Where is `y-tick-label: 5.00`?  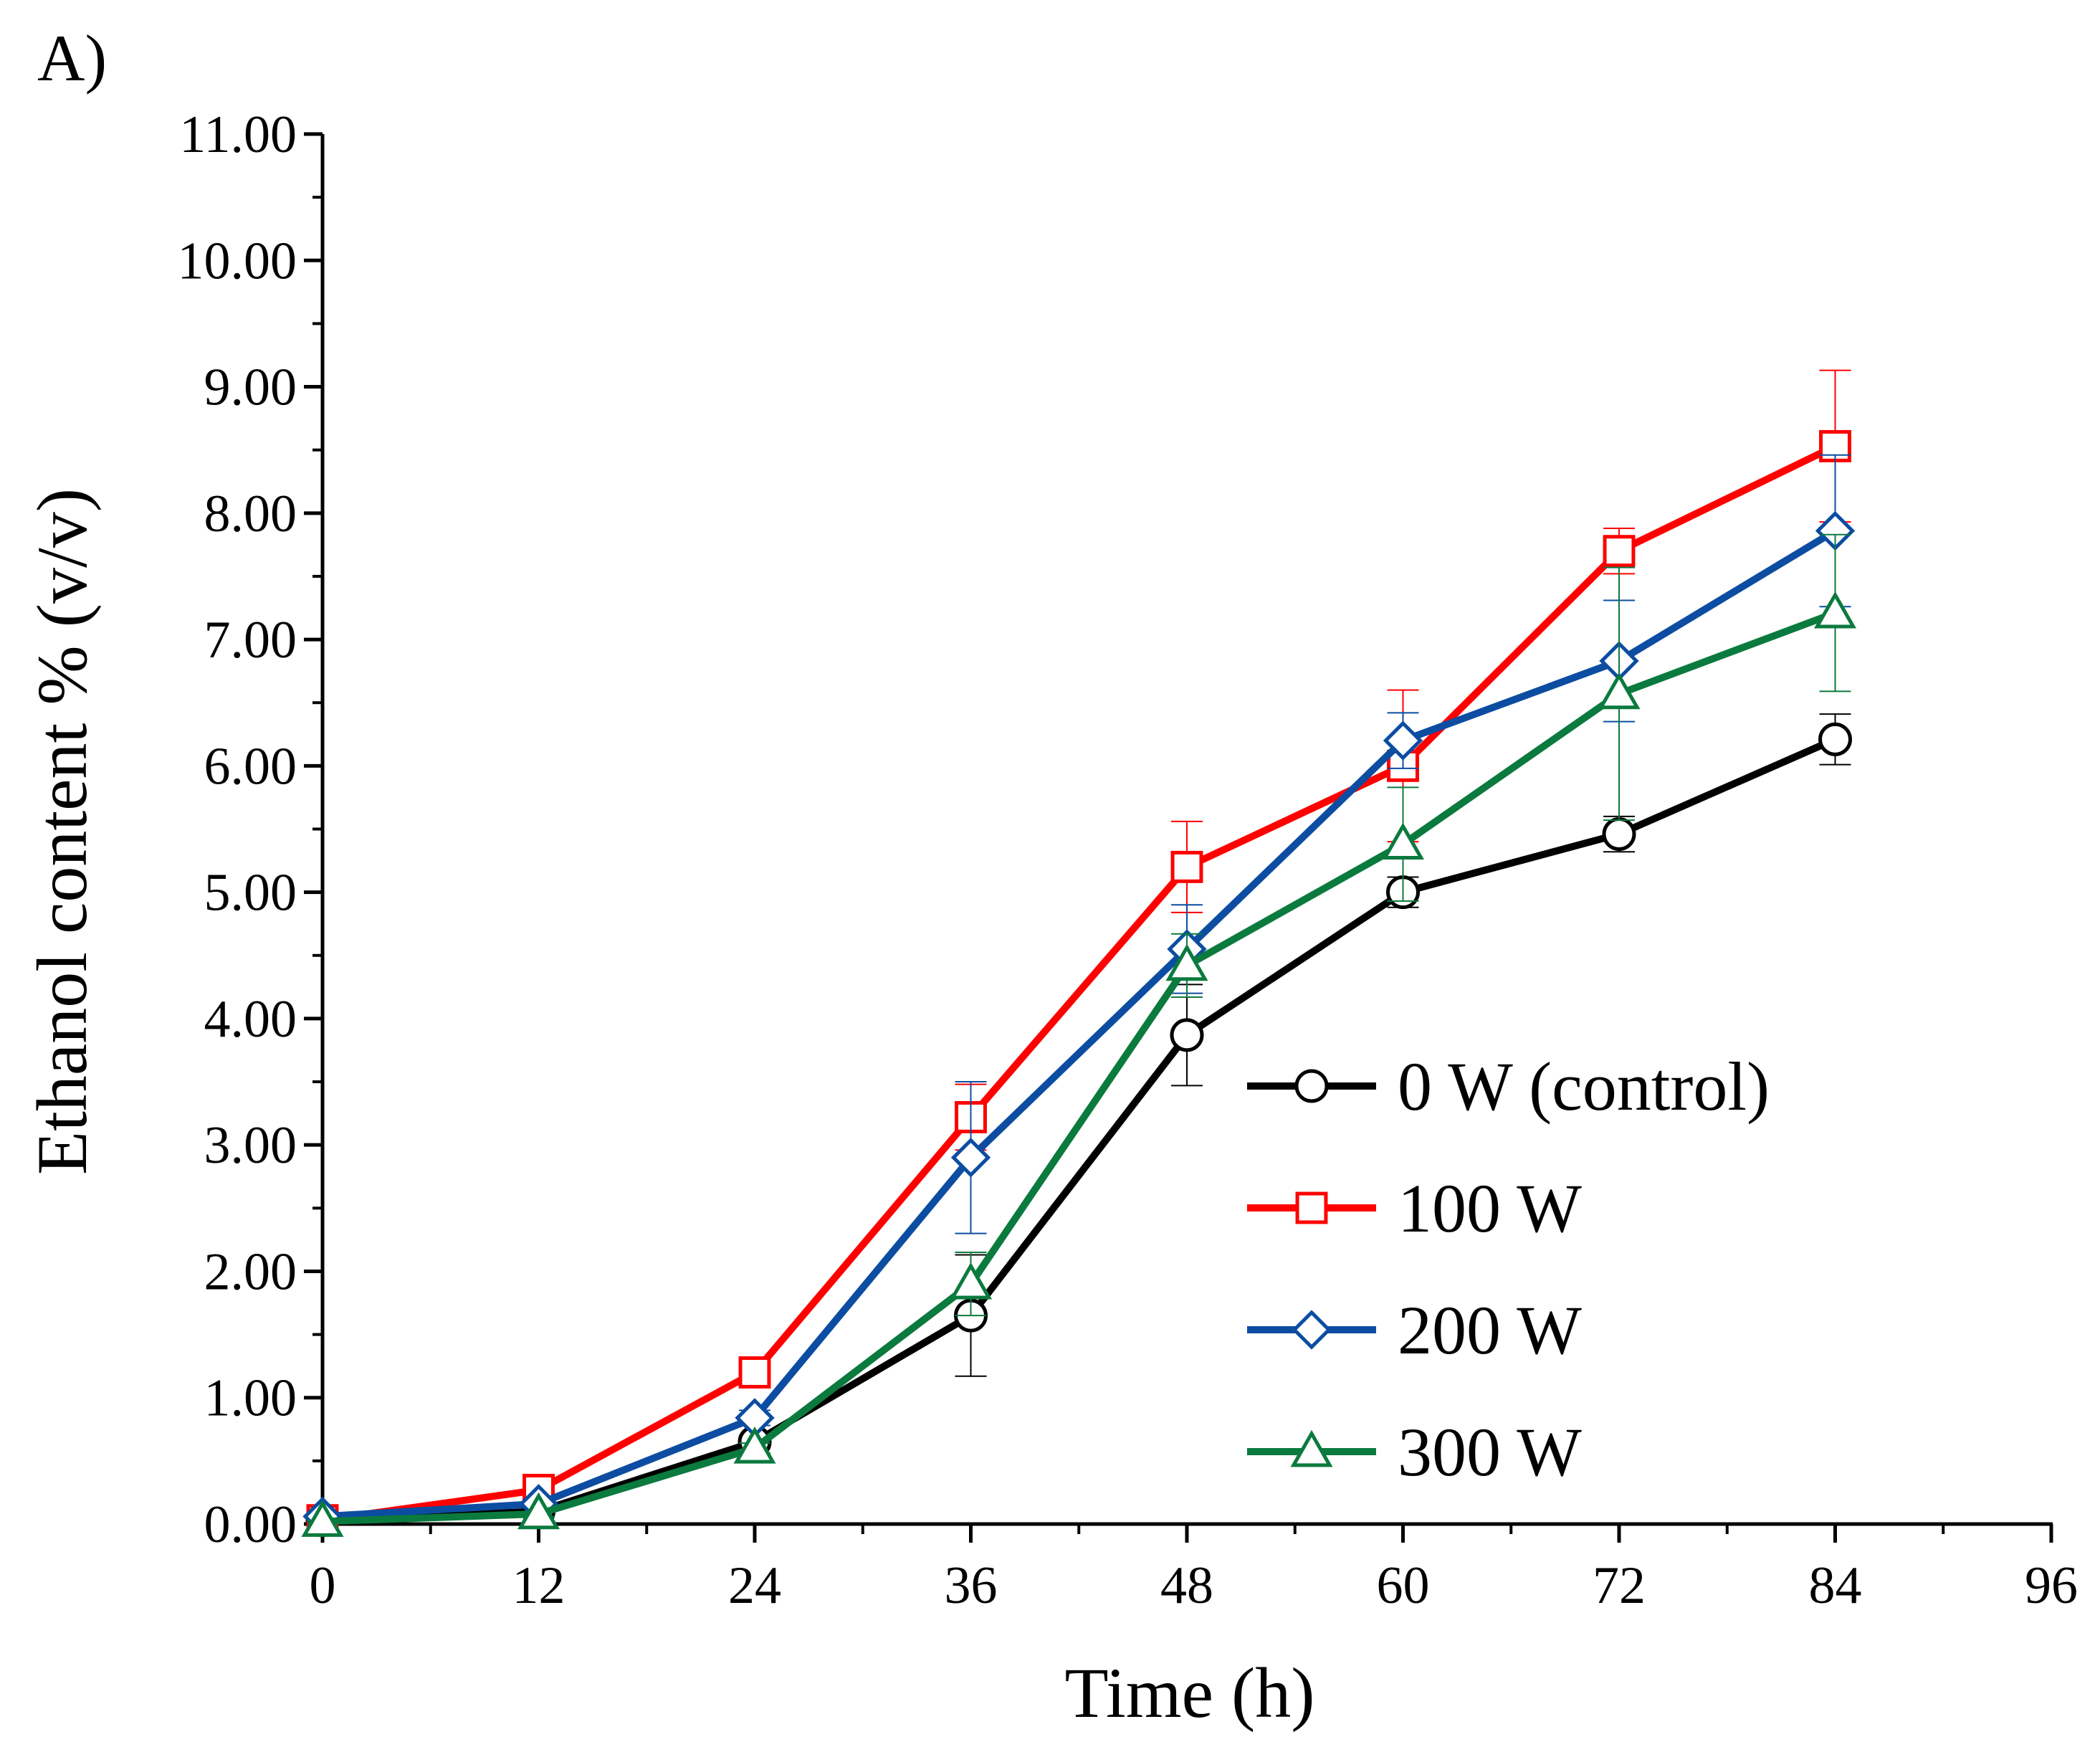
y-tick-label: 5.00 is located at coordinates (250, 893).